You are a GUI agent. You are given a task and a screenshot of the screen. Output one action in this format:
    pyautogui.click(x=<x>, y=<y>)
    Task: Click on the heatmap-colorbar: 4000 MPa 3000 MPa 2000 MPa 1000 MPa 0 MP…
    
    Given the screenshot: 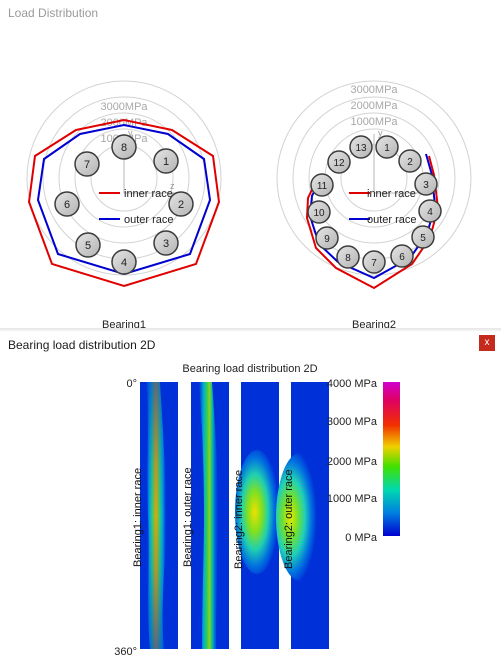 What is the action you would take?
    pyautogui.click(x=363, y=461)
    